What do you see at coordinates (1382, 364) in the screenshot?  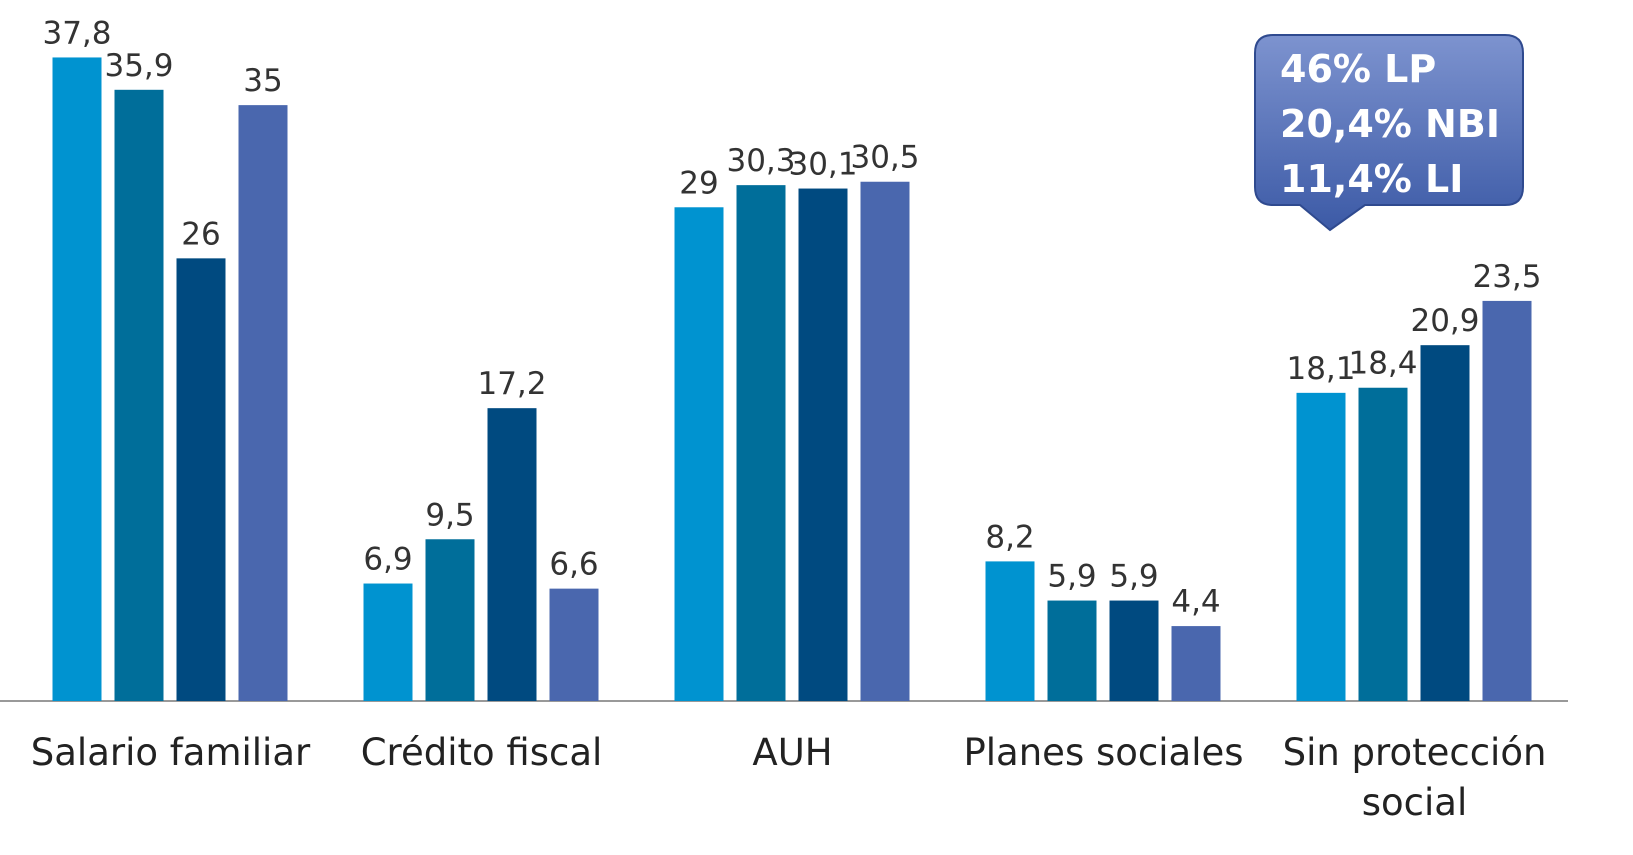 I see `value-label: 18,4` at bounding box center [1382, 364].